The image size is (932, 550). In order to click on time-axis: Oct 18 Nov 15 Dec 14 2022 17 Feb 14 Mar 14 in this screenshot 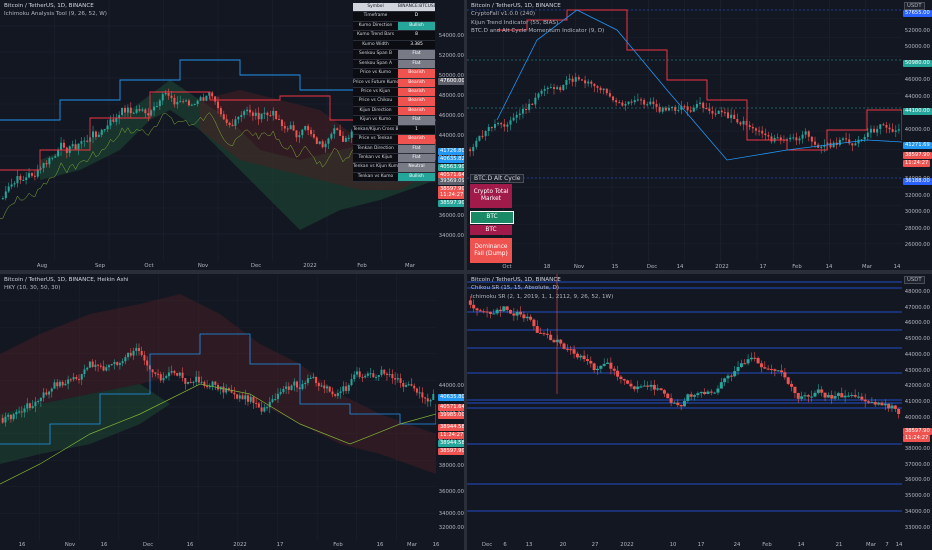, I will do `click(684, 266)`.